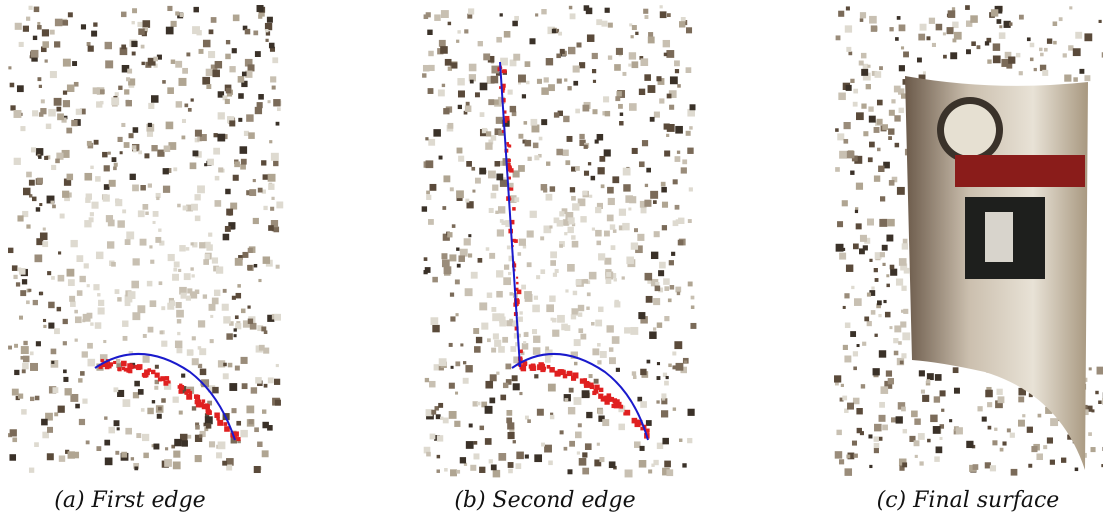  I want to click on caption: (a) First edge, so click(130, 500).